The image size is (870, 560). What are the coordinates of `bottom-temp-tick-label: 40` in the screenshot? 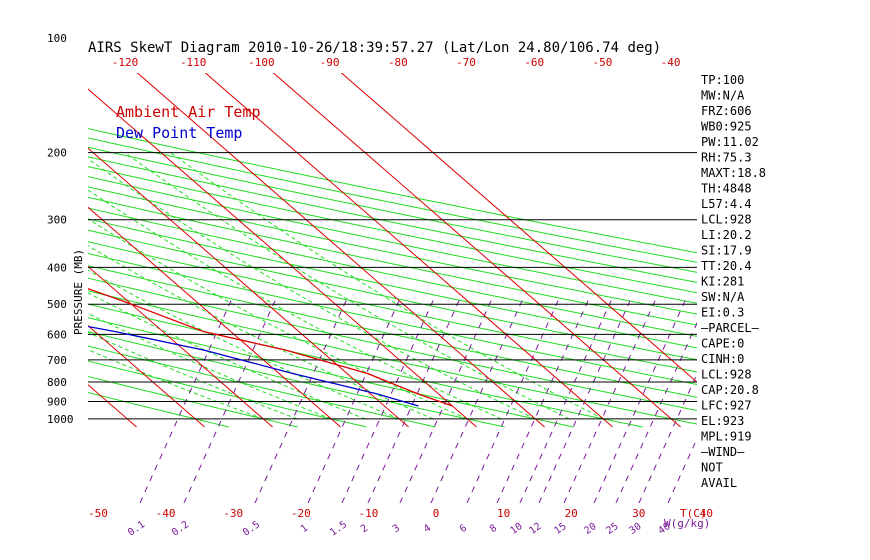 It's located at (706, 513).